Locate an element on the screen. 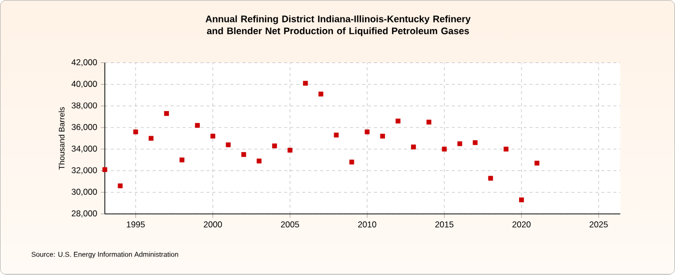 The height and width of the screenshot is (275, 675). x-tick-label: 2000 is located at coordinates (213, 225).